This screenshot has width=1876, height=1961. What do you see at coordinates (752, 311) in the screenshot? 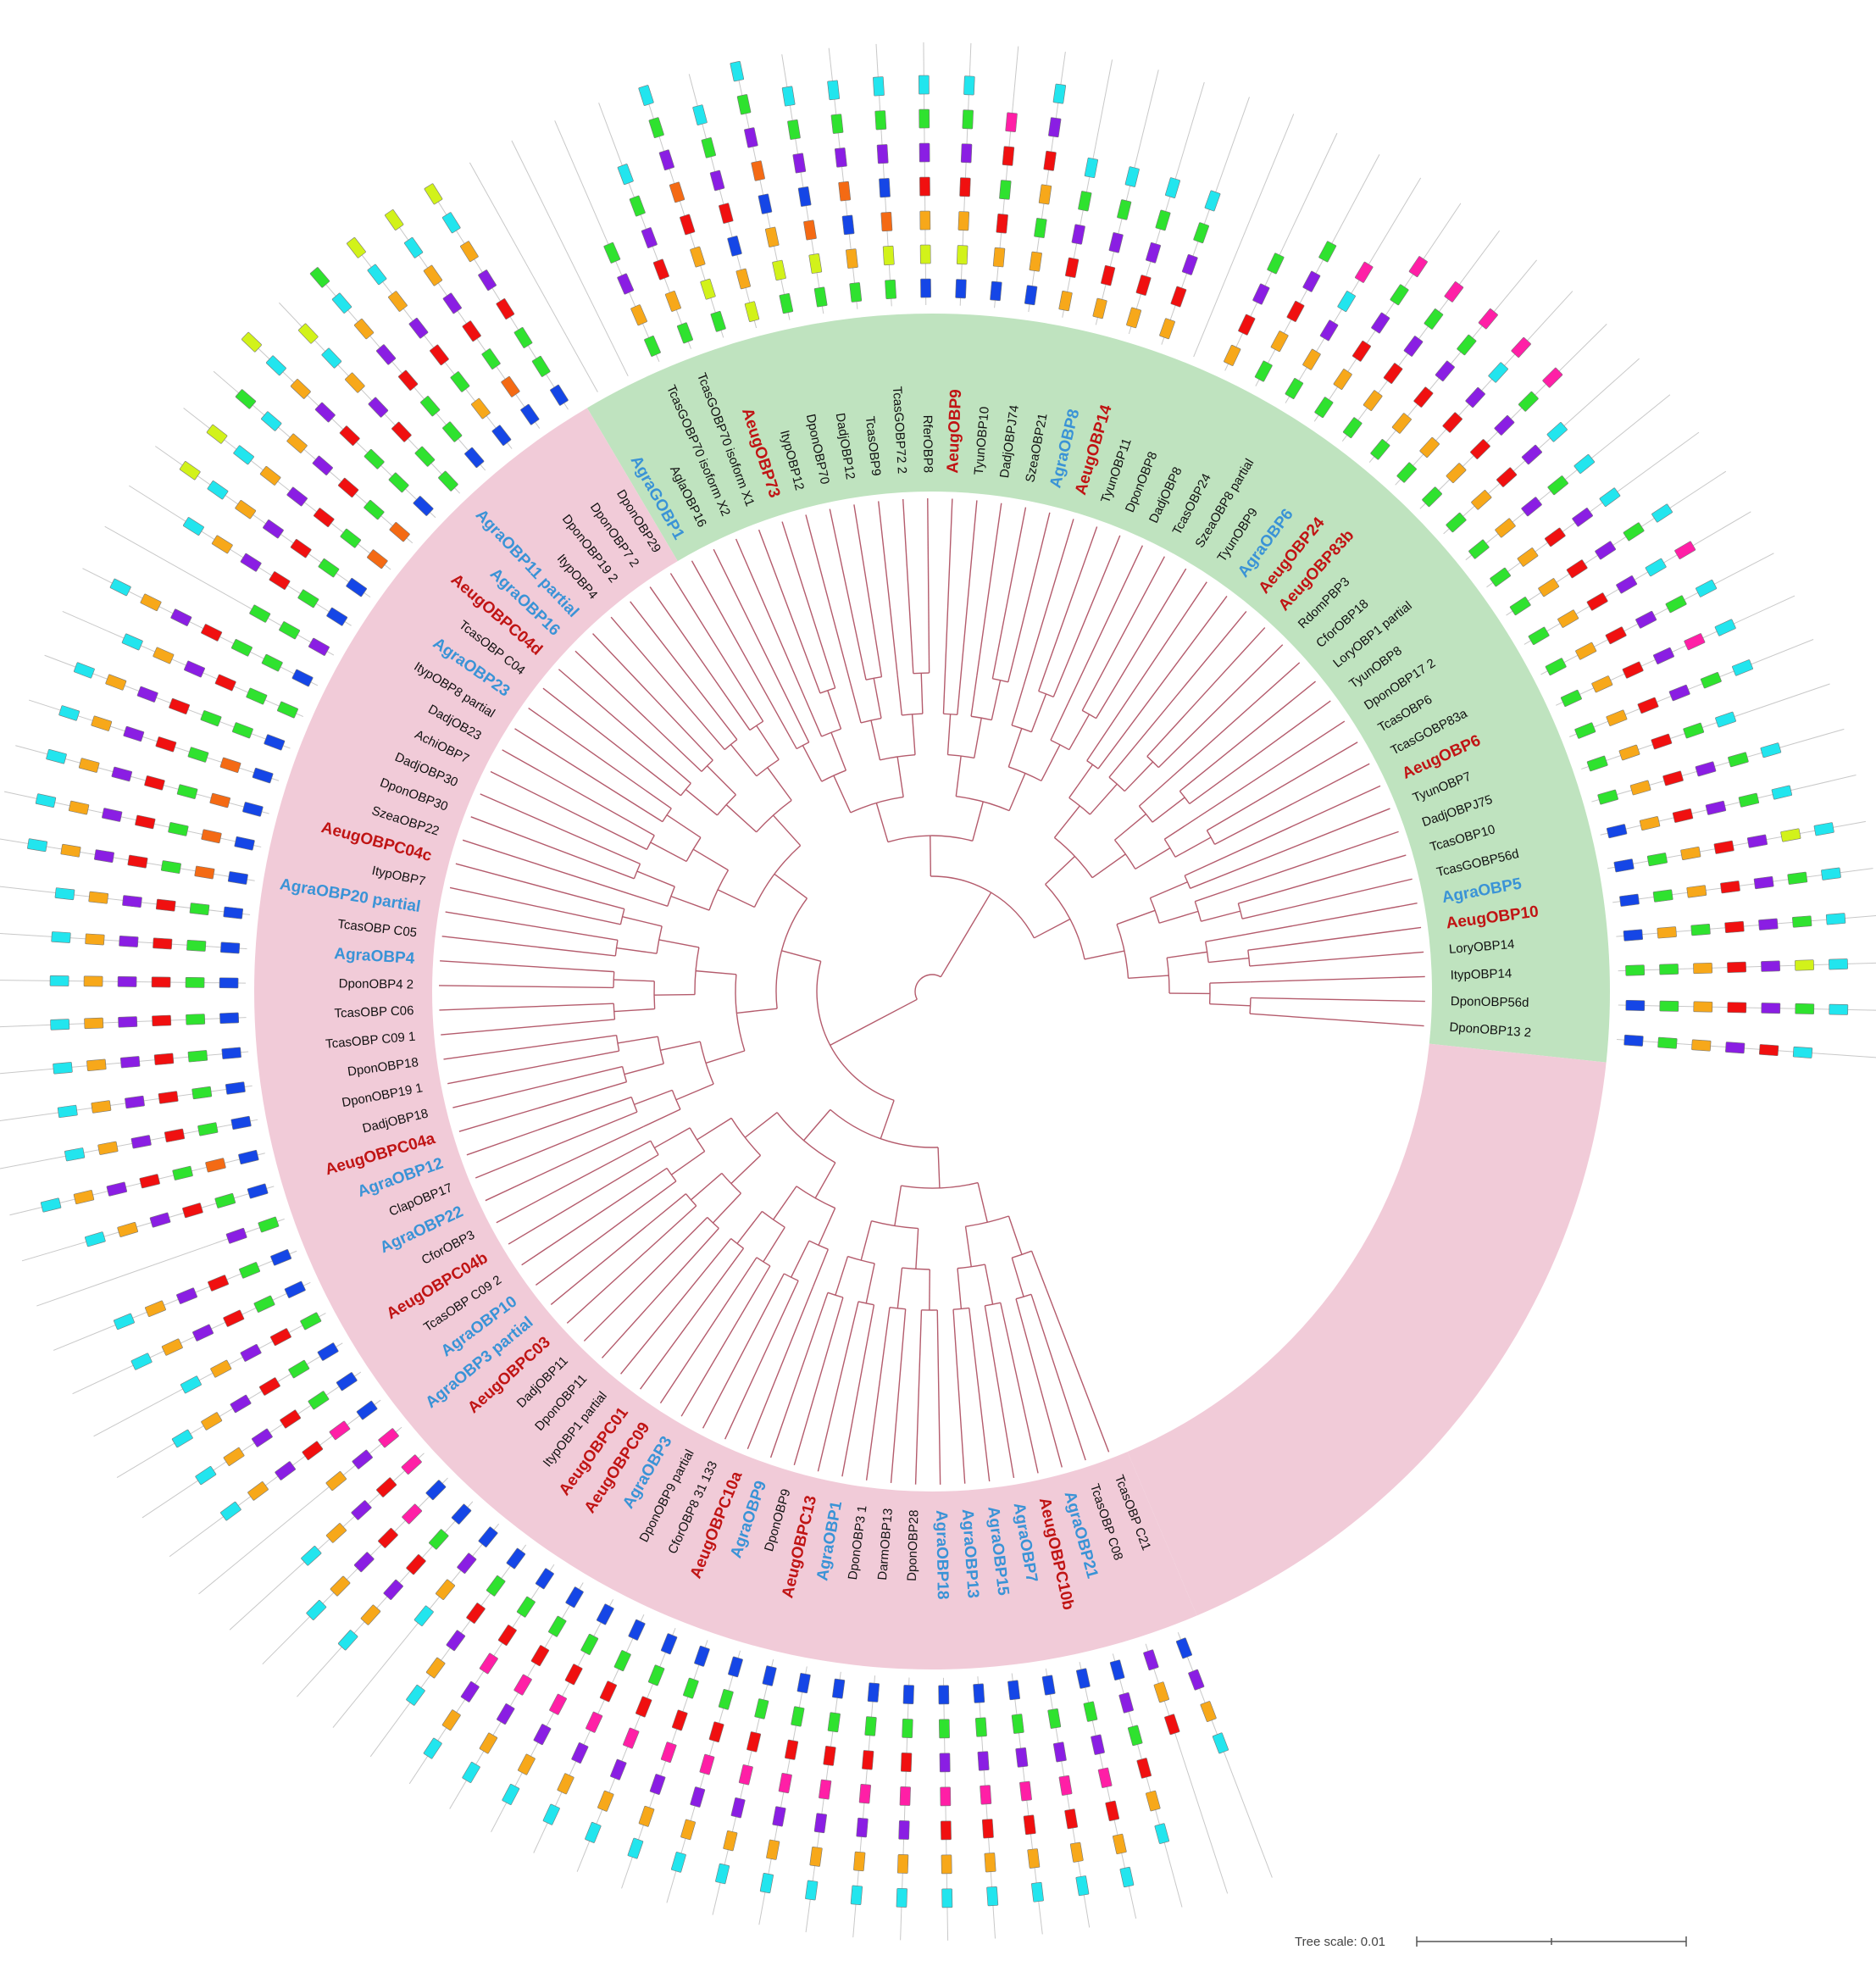
I see `motif-box-yellow` at bounding box center [752, 311].